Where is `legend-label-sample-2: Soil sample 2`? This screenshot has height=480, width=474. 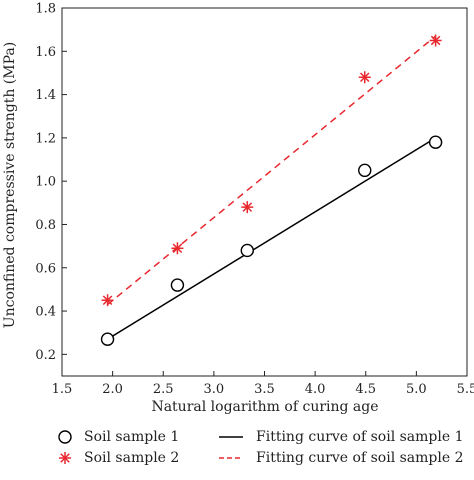 legend-label-sample-2: Soil sample 2 is located at coordinates (131, 458).